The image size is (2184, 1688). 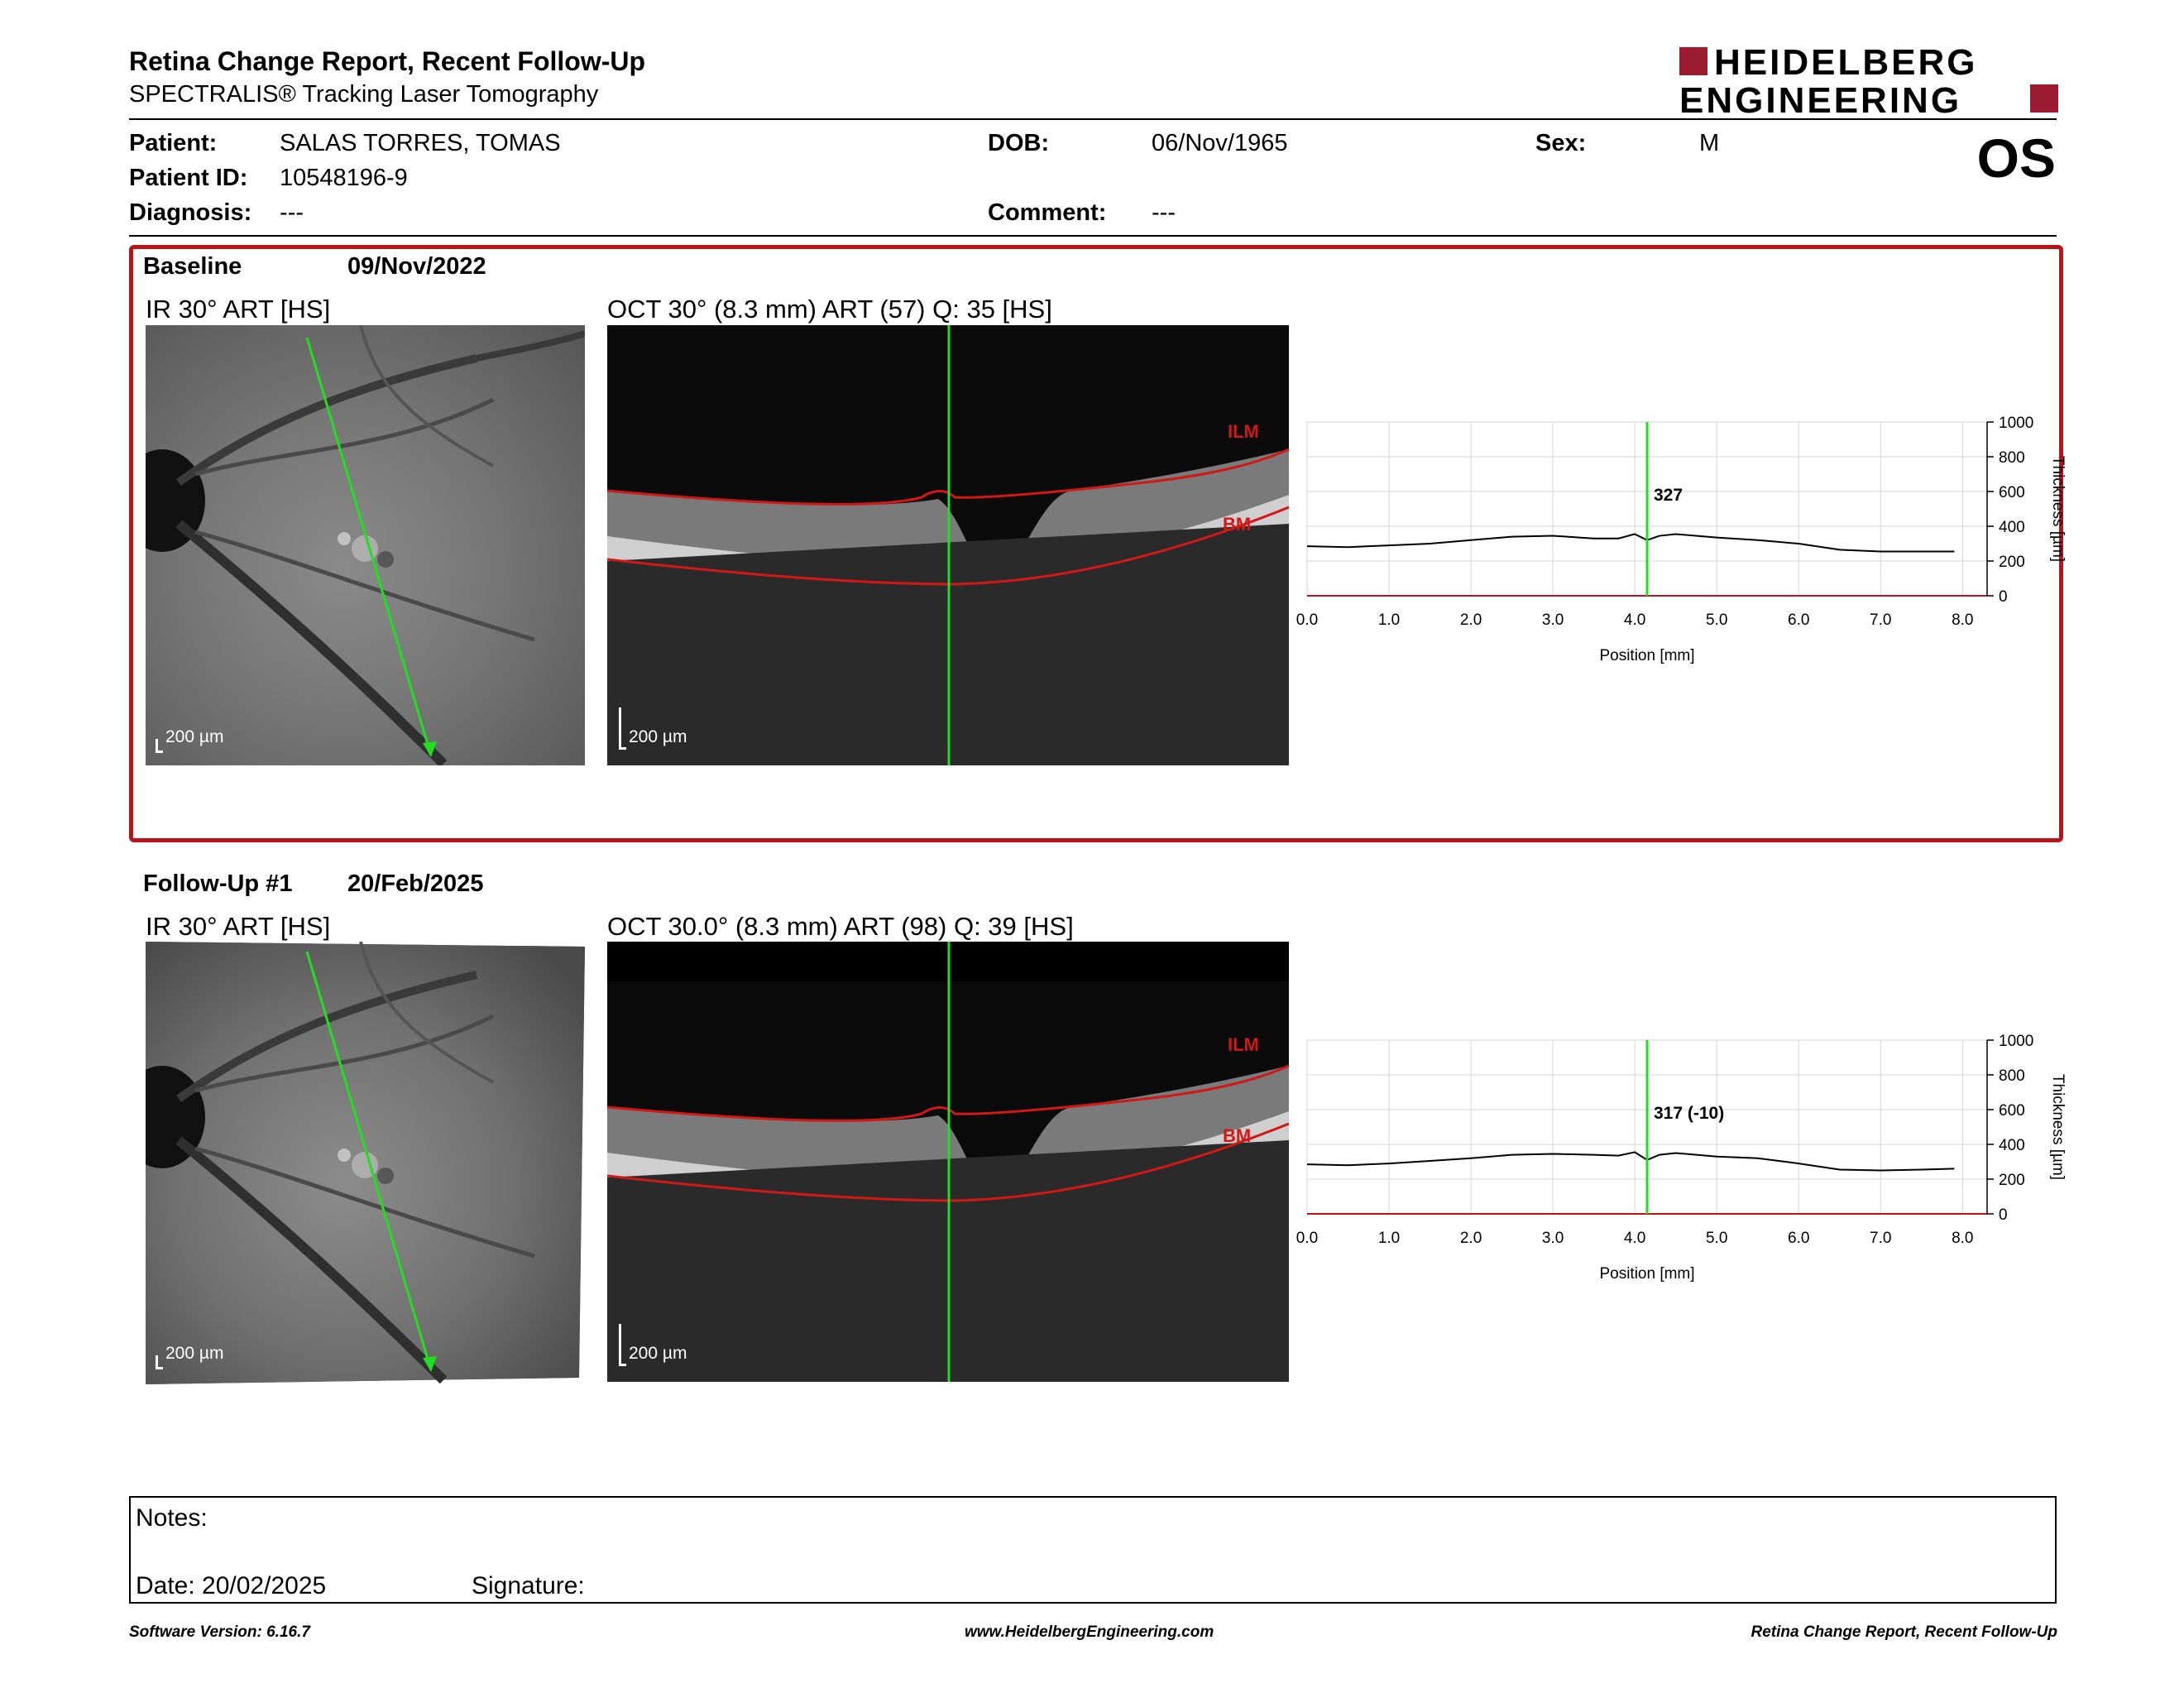 I want to click on scan-arrow, so click(x=430, y=1364).